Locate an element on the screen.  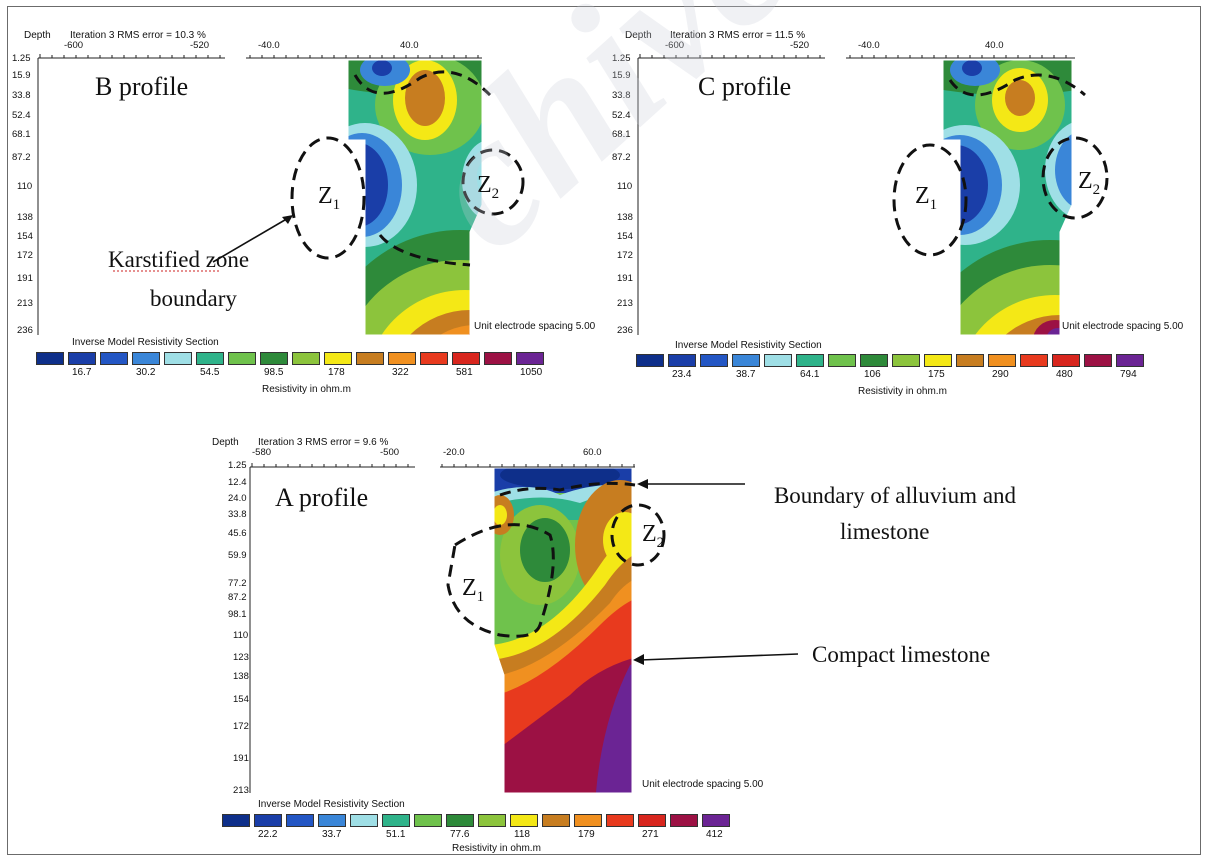
legend-value: 178 is located at coordinates (336, 372).